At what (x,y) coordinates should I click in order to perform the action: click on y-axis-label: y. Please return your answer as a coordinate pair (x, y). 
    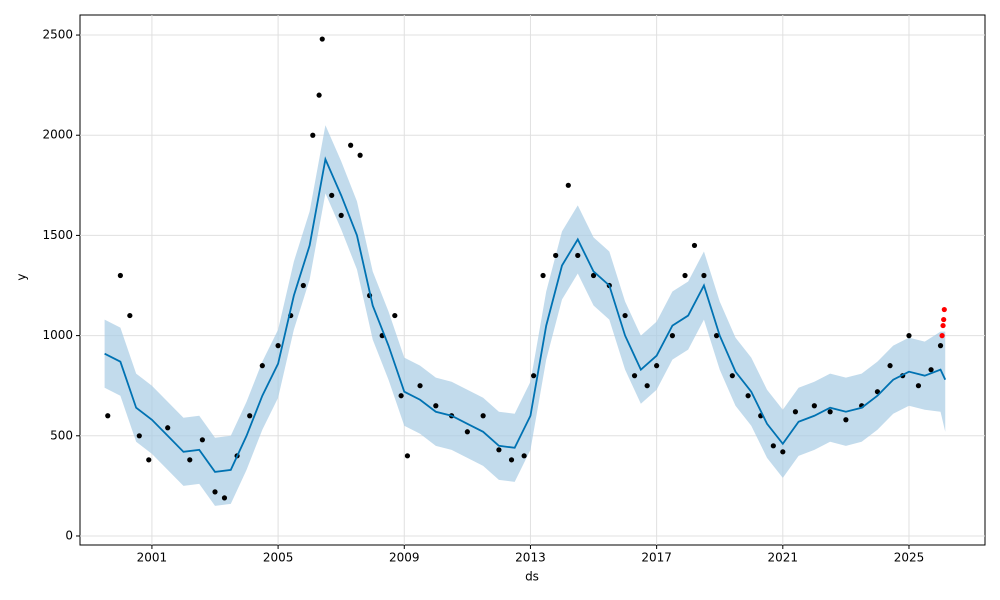
    Looking at the image, I should click on (22, 276).